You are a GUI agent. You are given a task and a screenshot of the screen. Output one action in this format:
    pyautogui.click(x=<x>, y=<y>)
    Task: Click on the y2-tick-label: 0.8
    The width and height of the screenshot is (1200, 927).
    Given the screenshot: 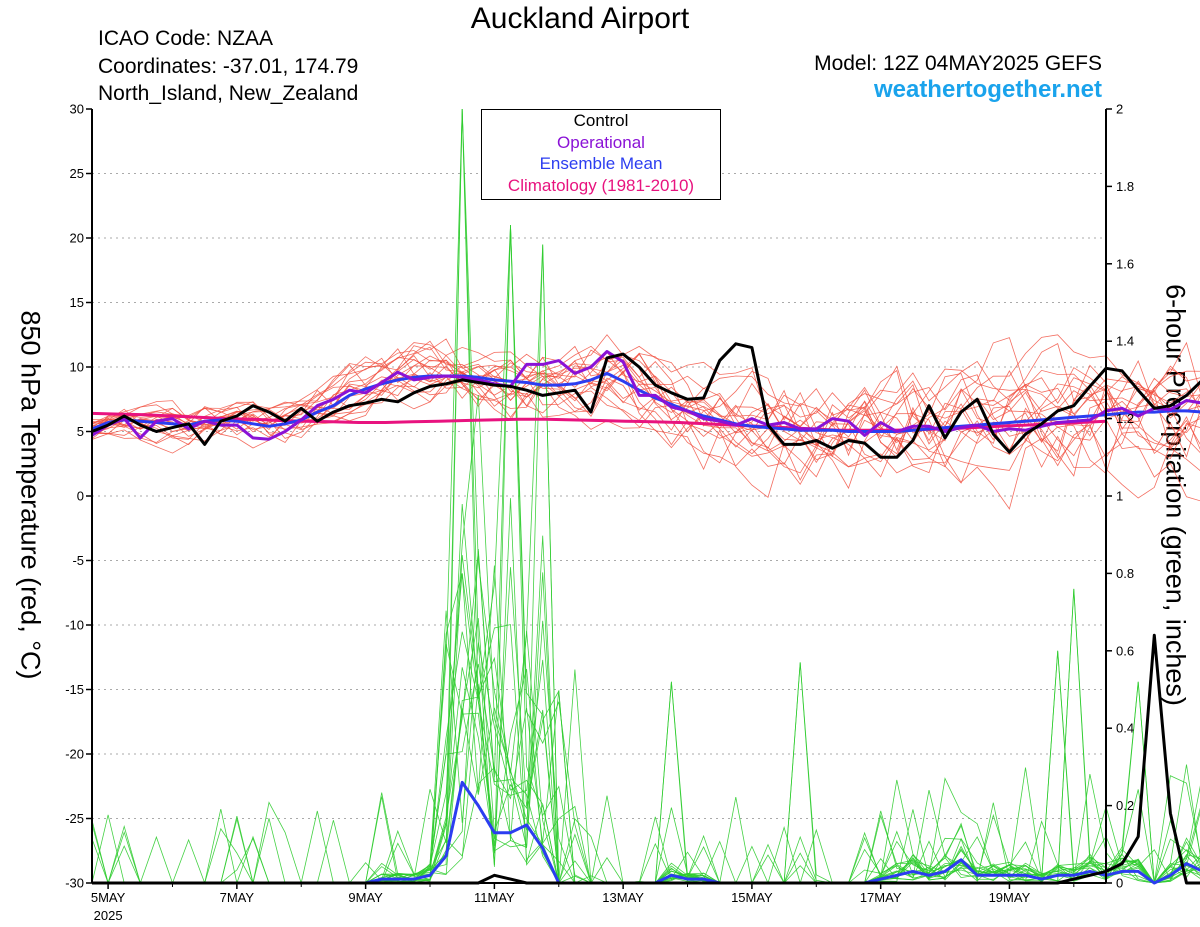 What is the action you would take?
    pyautogui.click(x=1125, y=573)
    